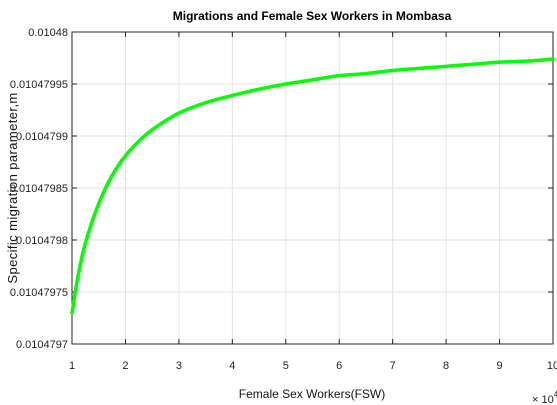 The image size is (557, 405). What do you see at coordinates (339, 366) in the screenshot?
I see `x-tick-label: 6` at bounding box center [339, 366].